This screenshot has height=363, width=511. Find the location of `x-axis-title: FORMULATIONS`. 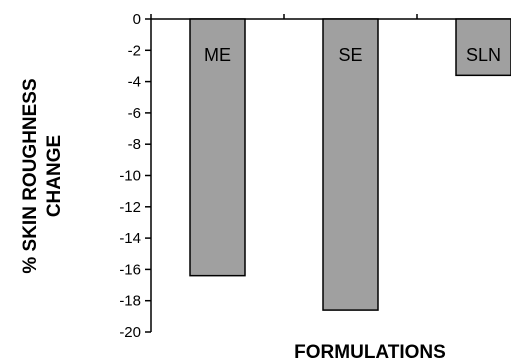

x-axis-title: FORMULATIONS is located at coordinates (370, 352).